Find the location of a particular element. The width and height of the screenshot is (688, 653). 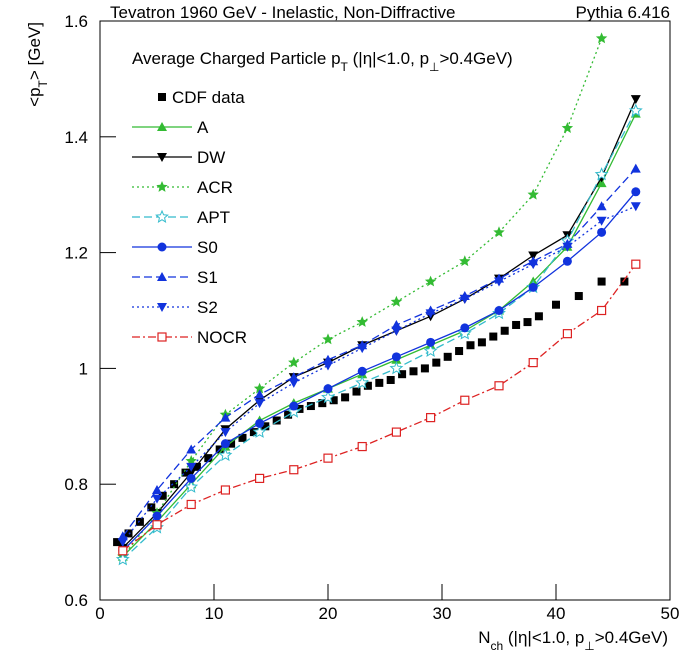

legend-title-part: (|η|<1.0, p is located at coordinates (388, 58).